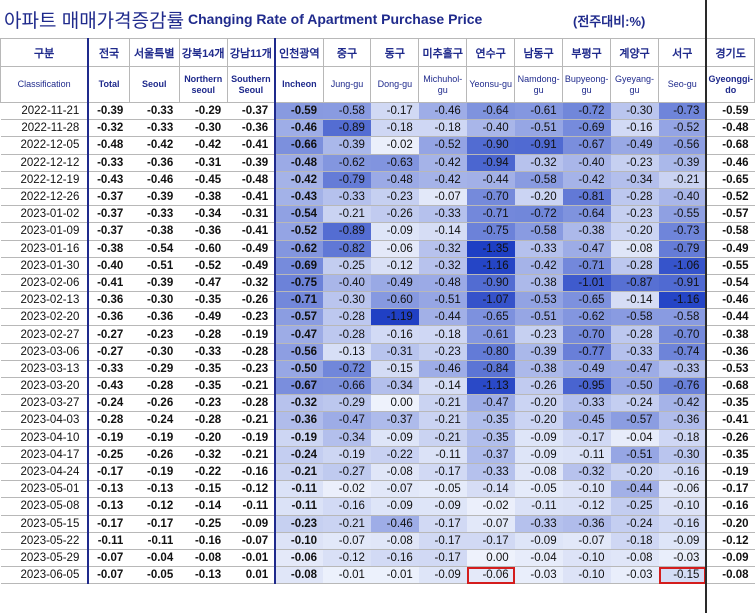  Describe the element at coordinates (730, 575) in the screenshot. I see `value-cell: -0.08` at that location.